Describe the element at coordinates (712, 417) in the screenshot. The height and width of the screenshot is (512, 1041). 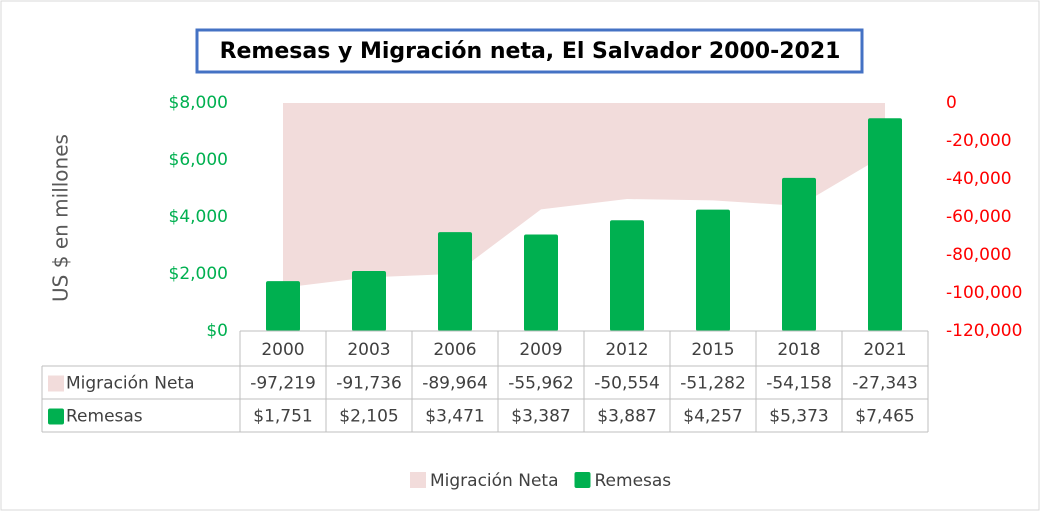
I see `table-value: $4,257` at that location.